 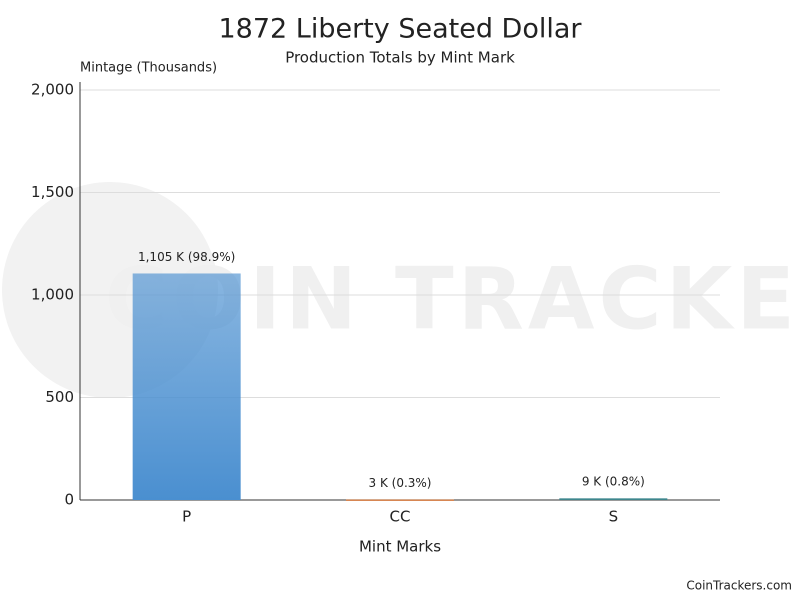 What do you see at coordinates (614, 517) in the screenshot?
I see `x-tick-label: S` at bounding box center [614, 517].